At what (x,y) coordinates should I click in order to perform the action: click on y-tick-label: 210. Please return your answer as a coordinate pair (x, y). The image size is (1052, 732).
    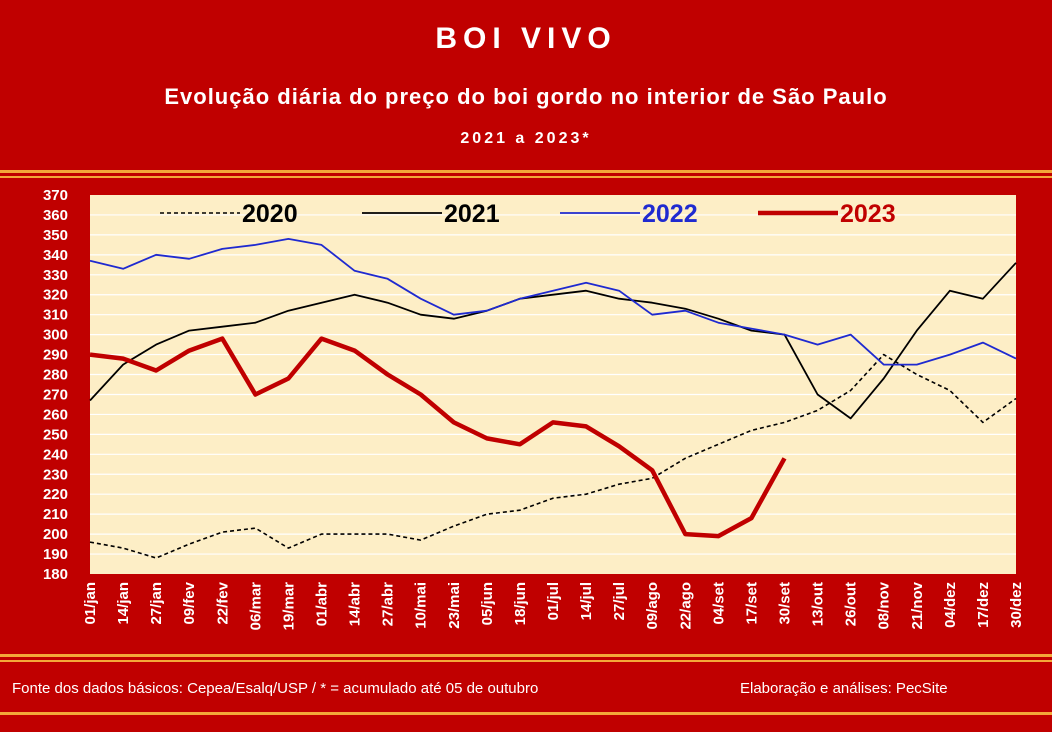
    Looking at the image, I should click on (55, 514).